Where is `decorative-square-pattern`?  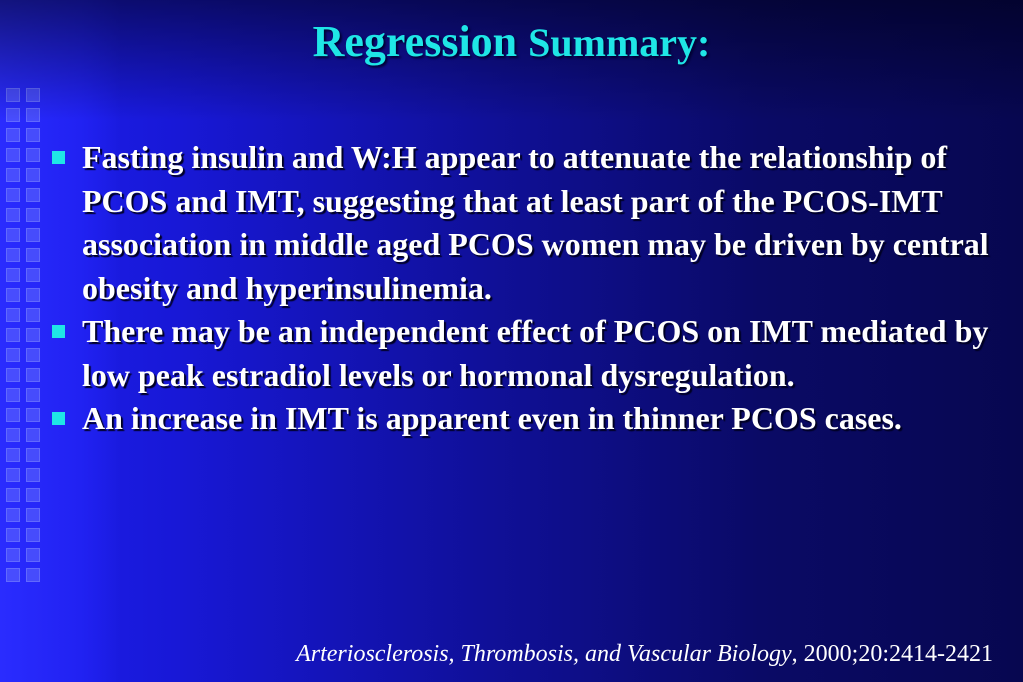 decorative-square-pattern is located at coordinates (24, 348).